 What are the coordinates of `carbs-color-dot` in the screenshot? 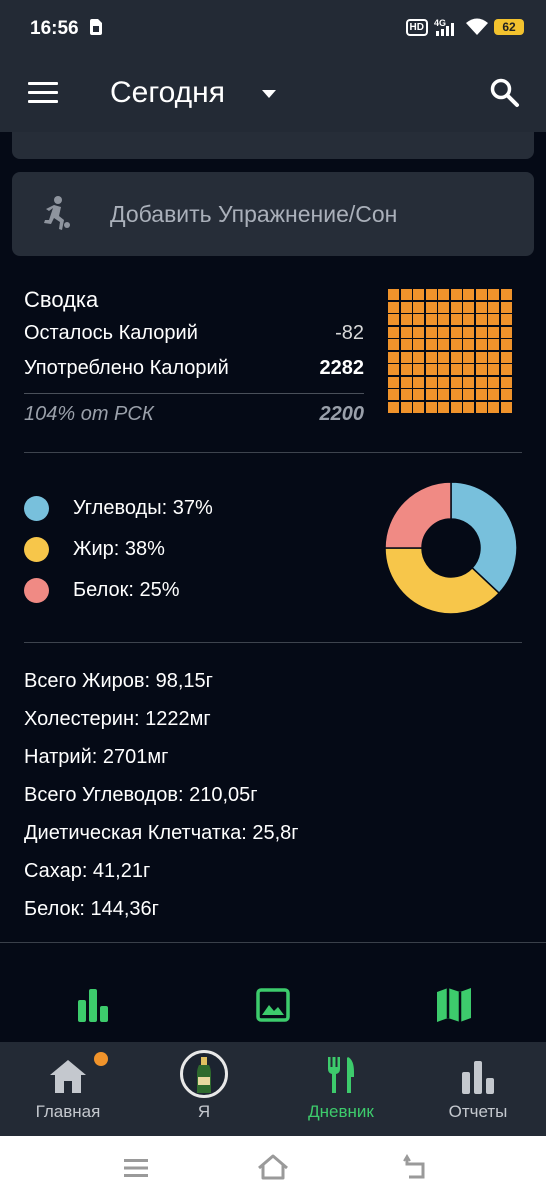 It's located at (36, 508).